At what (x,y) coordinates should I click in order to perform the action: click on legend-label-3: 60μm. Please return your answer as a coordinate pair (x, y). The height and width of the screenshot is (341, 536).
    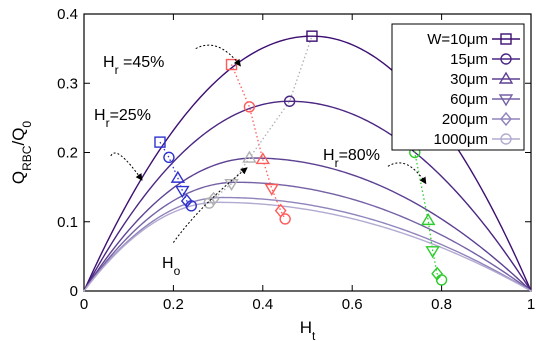
    Looking at the image, I should click on (469, 99).